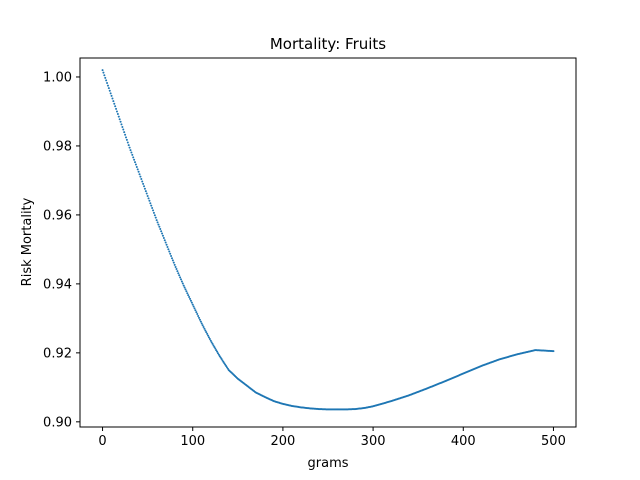  I want to click on chart-title: Mortality: Fruits, so click(328, 44).